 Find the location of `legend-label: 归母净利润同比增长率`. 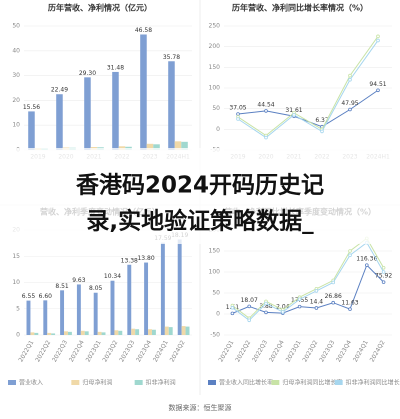

legend-label: 归母净利润同比增长率 is located at coordinates (312, 383).